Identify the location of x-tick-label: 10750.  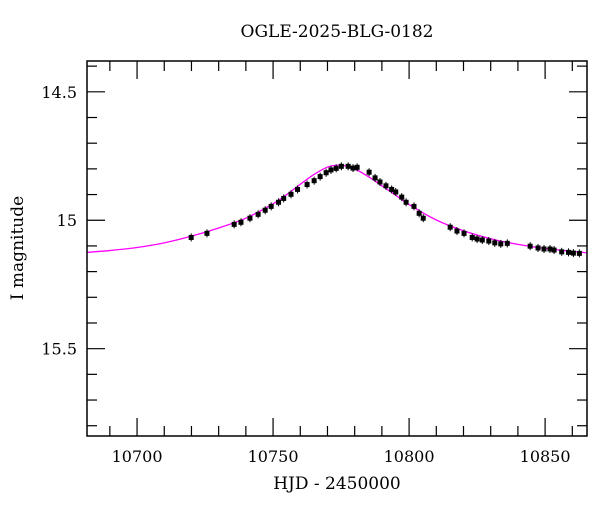
(273, 456).